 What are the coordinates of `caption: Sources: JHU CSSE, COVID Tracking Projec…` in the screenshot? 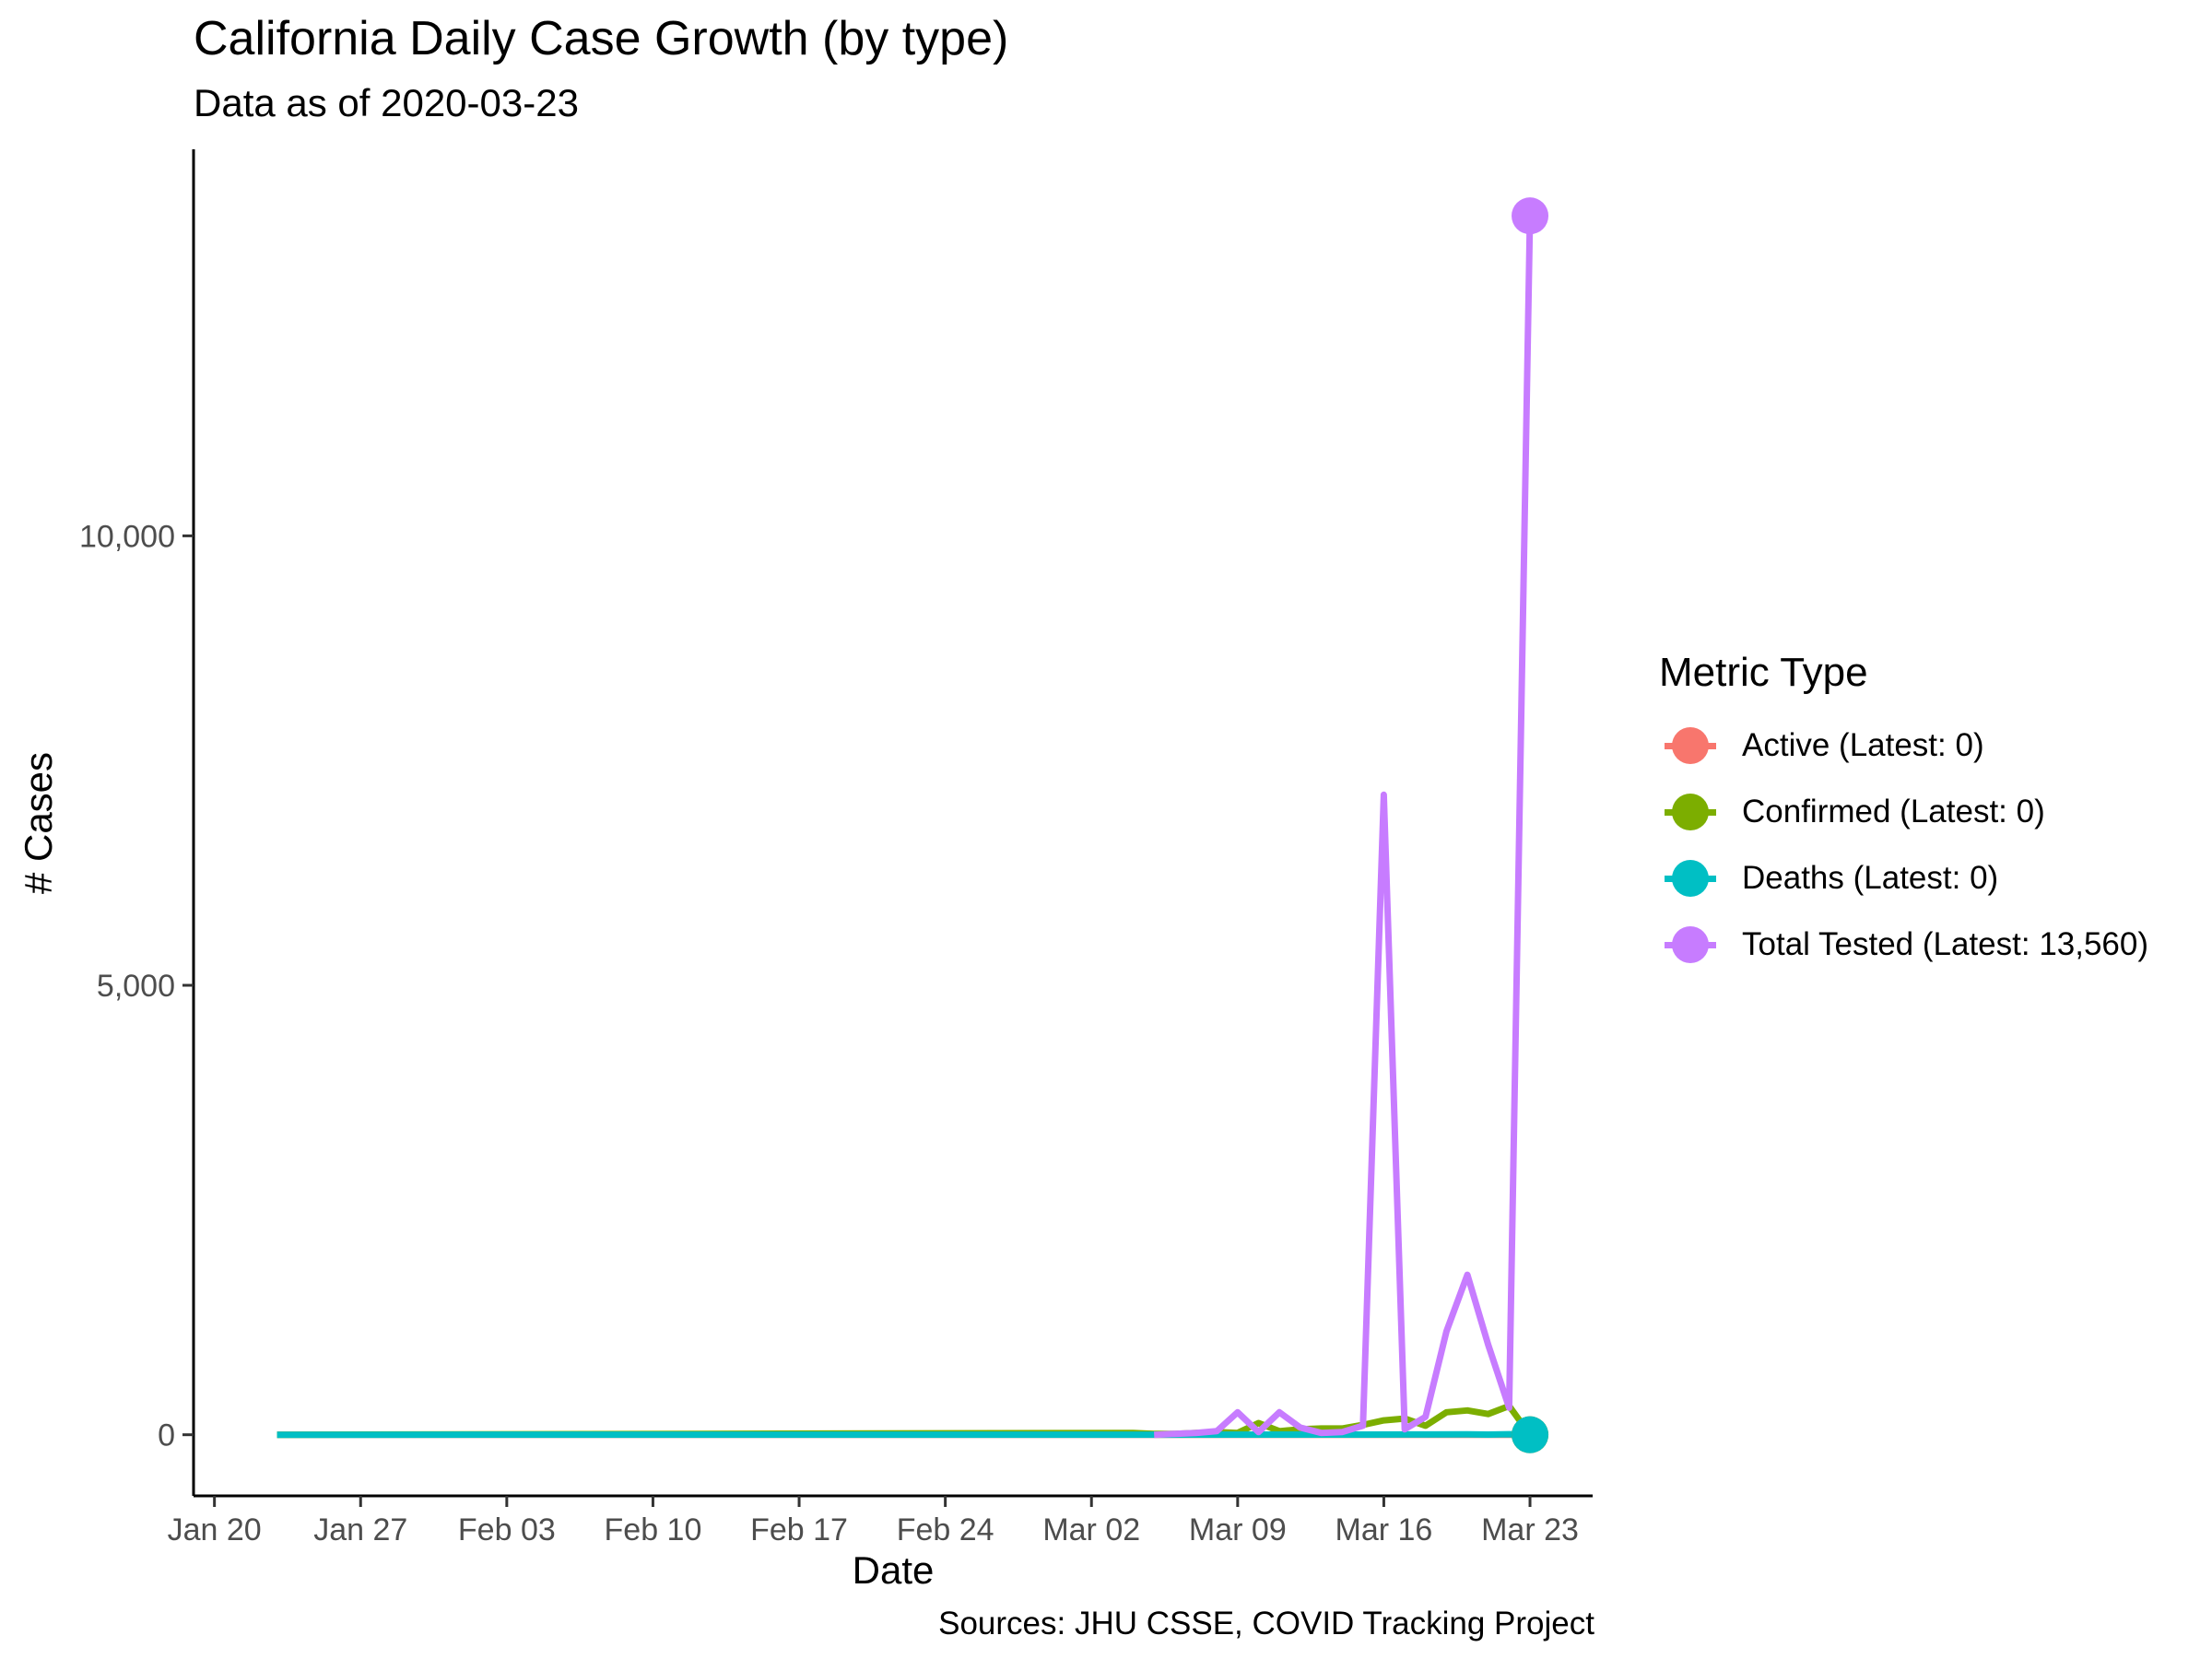 It's located at (1266, 1623).